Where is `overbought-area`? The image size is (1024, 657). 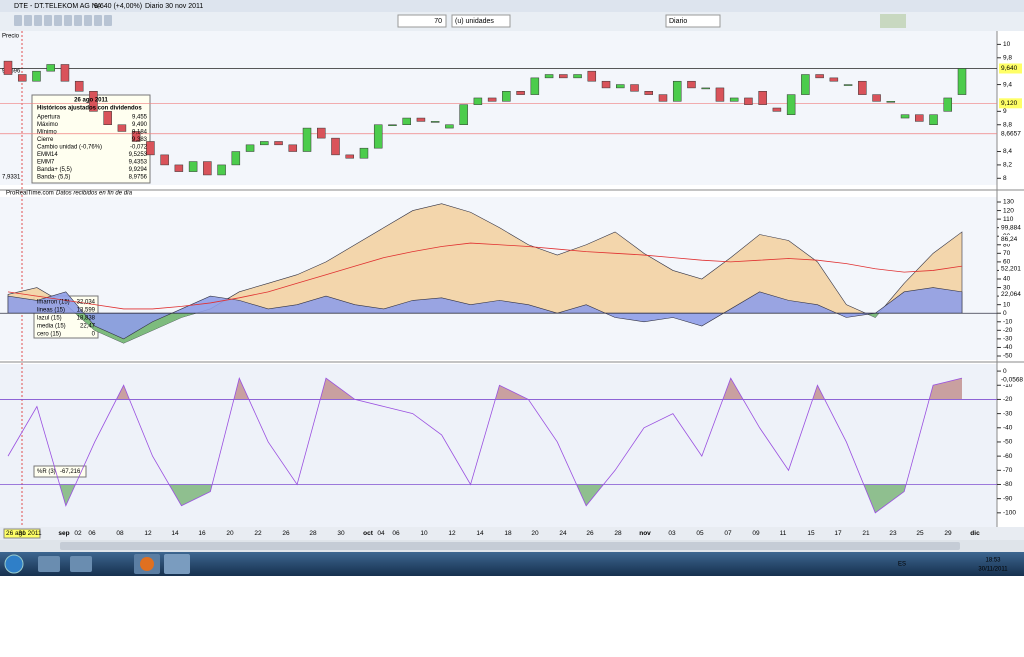
overbought-area is located at coordinates (539, 389).